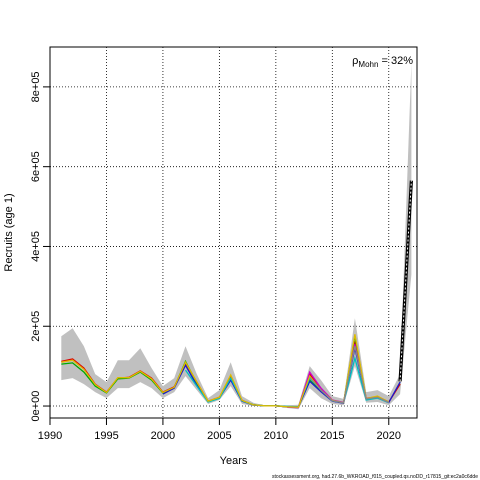  Describe the element at coordinates (276, 436) in the screenshot. I see `x-tick-label: 2010` at that location.